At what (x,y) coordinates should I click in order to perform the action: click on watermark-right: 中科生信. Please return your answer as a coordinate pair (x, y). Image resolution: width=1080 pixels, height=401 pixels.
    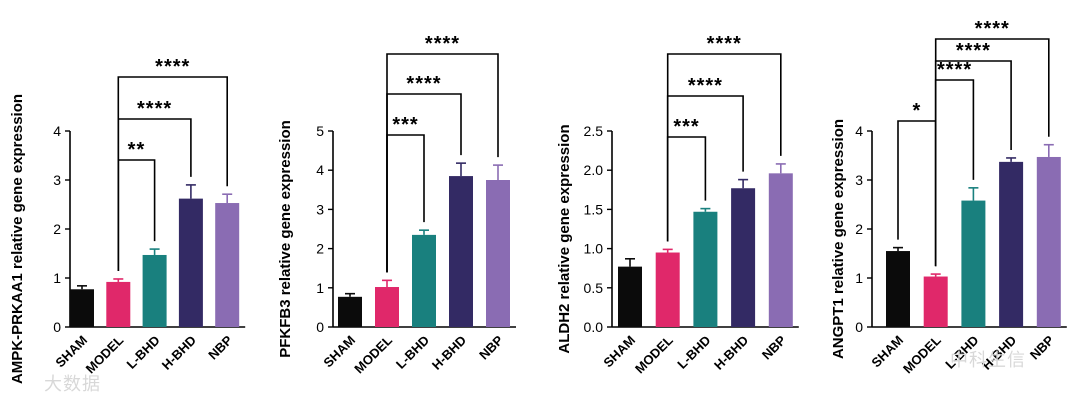
    Looking at the image, I should click on (988, 360).